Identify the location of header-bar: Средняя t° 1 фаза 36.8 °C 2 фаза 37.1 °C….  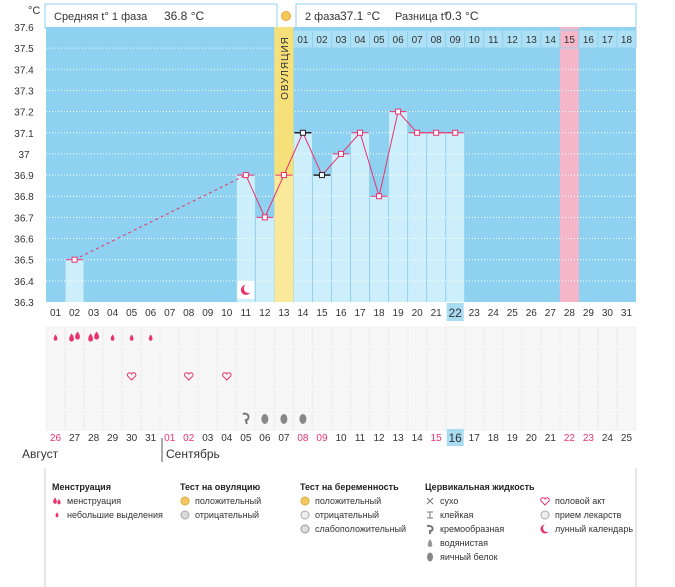
(340, 16).